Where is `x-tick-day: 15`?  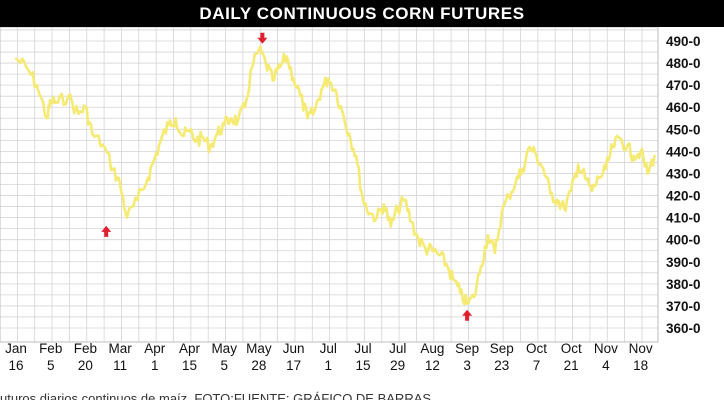
x-tick-day: 15 is located at coordinates (362, 365).